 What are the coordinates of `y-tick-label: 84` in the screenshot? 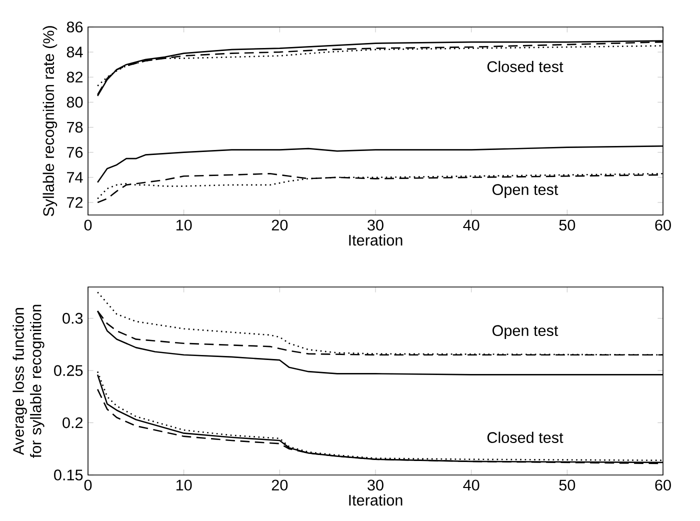 It's located at (74, 52).